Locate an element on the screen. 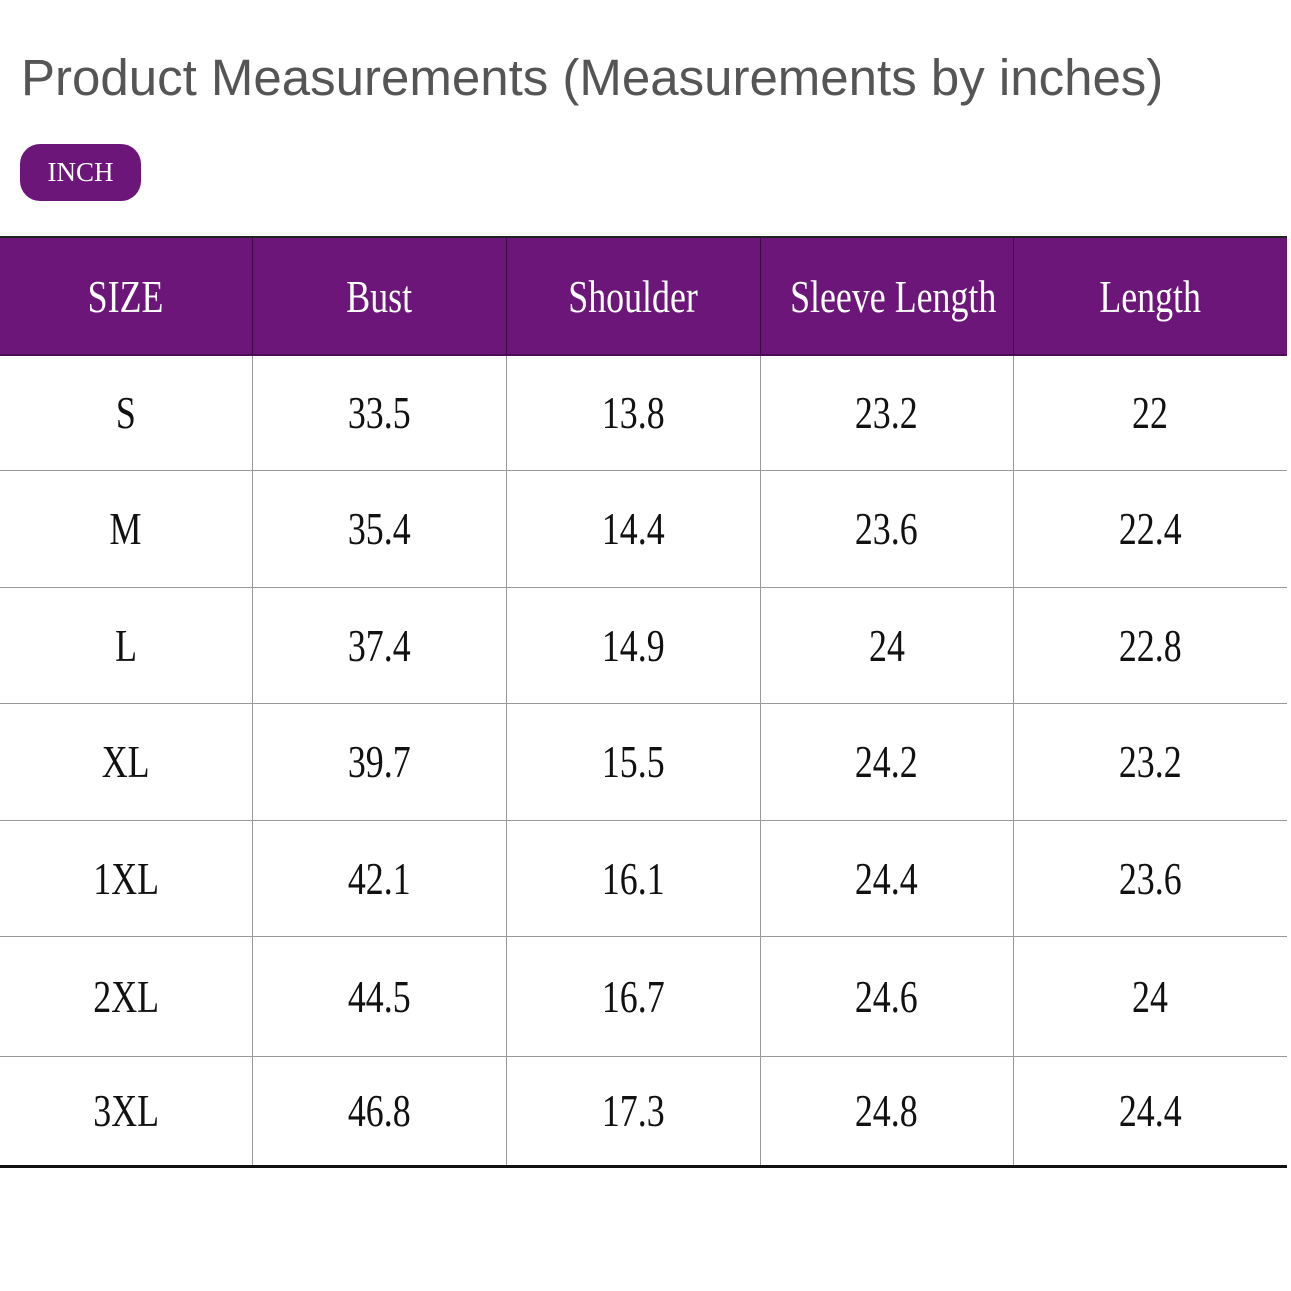  column-header-label: Bust is located at coordinates (379, 296).